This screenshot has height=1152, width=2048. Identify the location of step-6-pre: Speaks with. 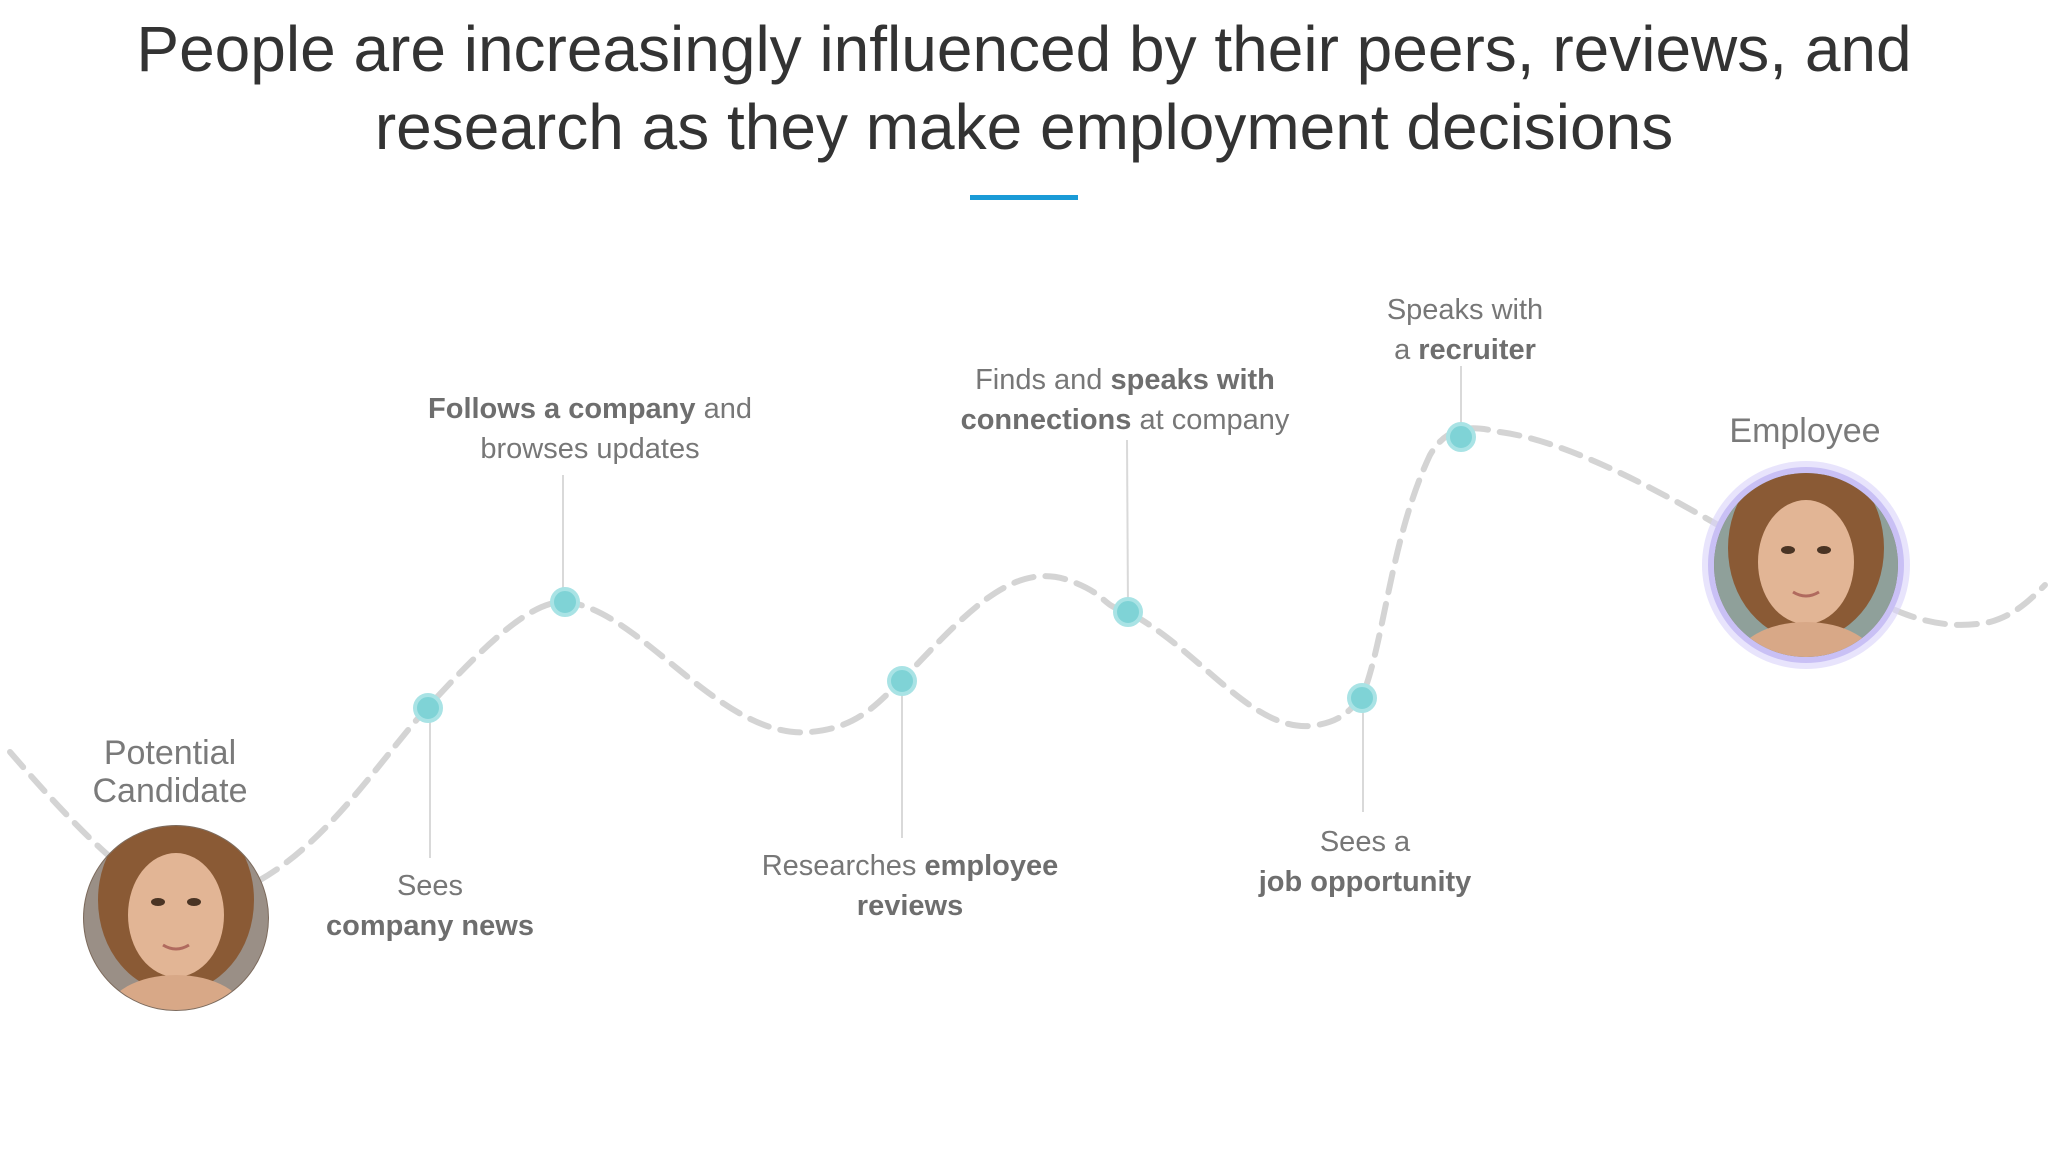
(1465, 310).